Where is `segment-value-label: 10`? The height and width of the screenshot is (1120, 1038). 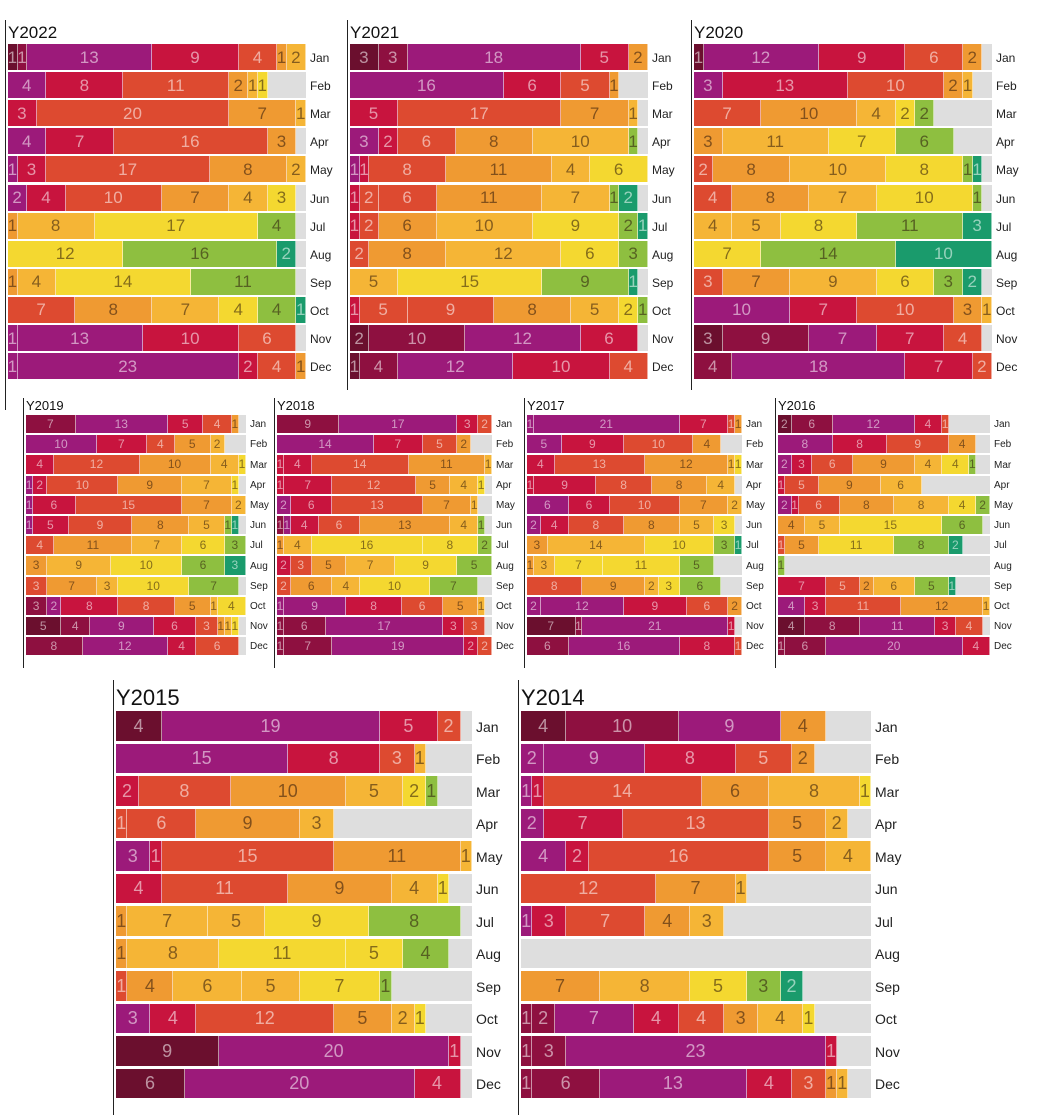 segment-value-label: 10 is located at coordinates (943, 254).